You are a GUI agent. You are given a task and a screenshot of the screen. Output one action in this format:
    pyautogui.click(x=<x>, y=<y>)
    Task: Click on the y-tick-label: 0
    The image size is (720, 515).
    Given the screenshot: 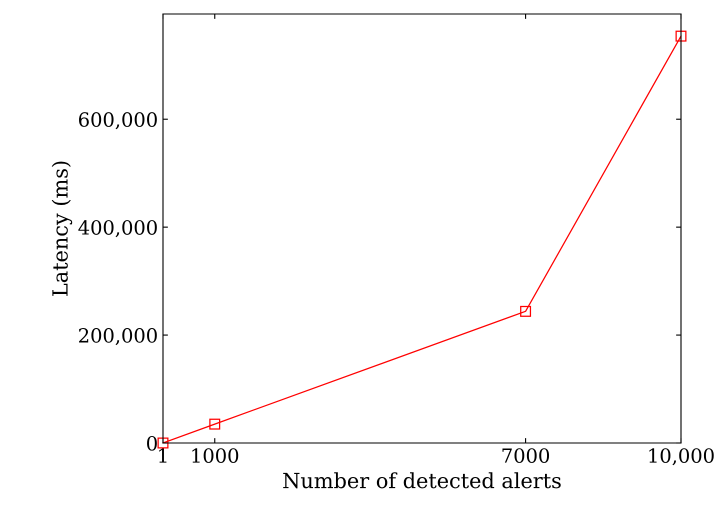 What is the action you would take?
    pyautogui.click(x=152, y=443)
    